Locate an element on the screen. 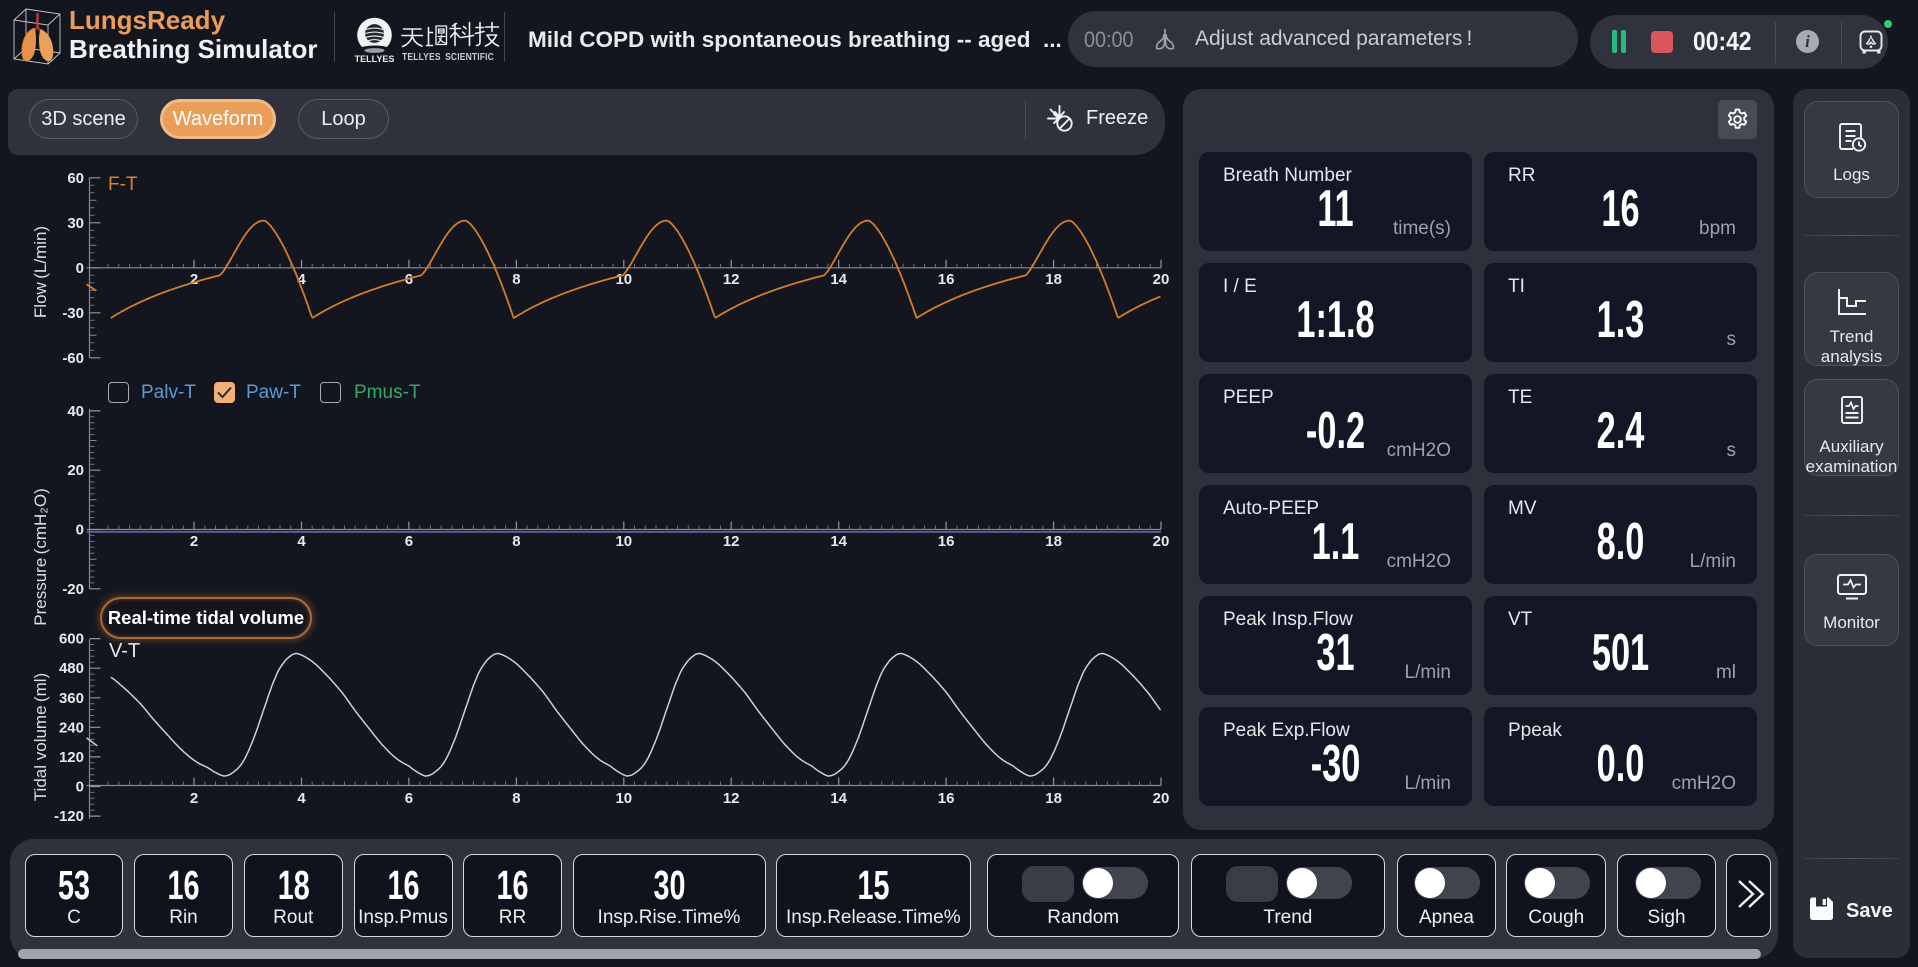 This screenshot has height=967, width=1918. svg-text: V-T is located at coordinates (124, 651).